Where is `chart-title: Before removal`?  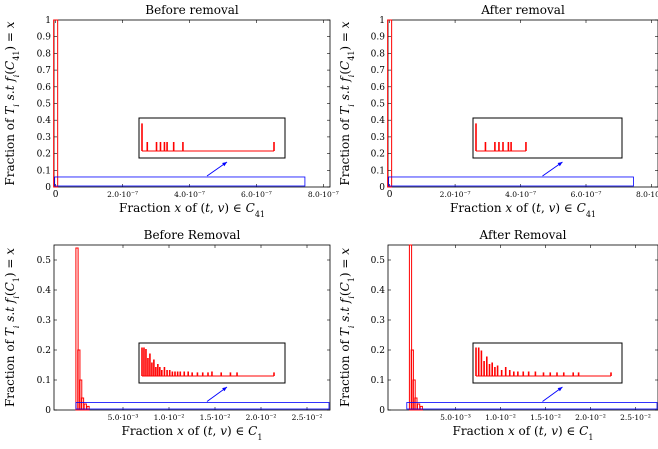 chart-title: Before removal is located at coordinates (192, 10).